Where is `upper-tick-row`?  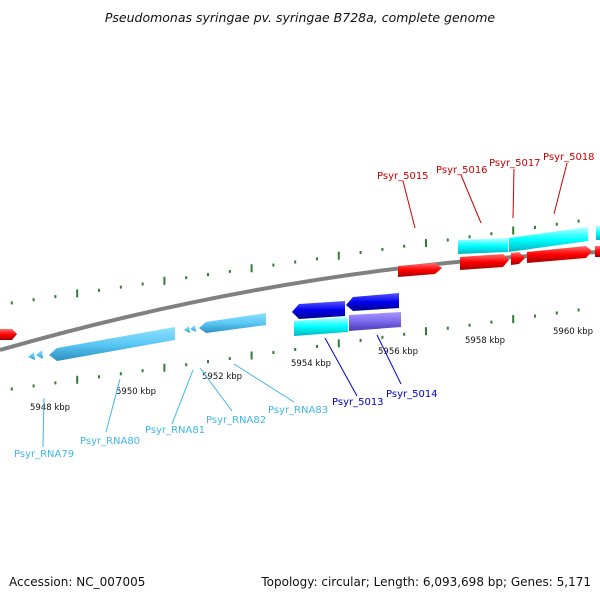 upper-tick-row is located at coordinates (295, 262).